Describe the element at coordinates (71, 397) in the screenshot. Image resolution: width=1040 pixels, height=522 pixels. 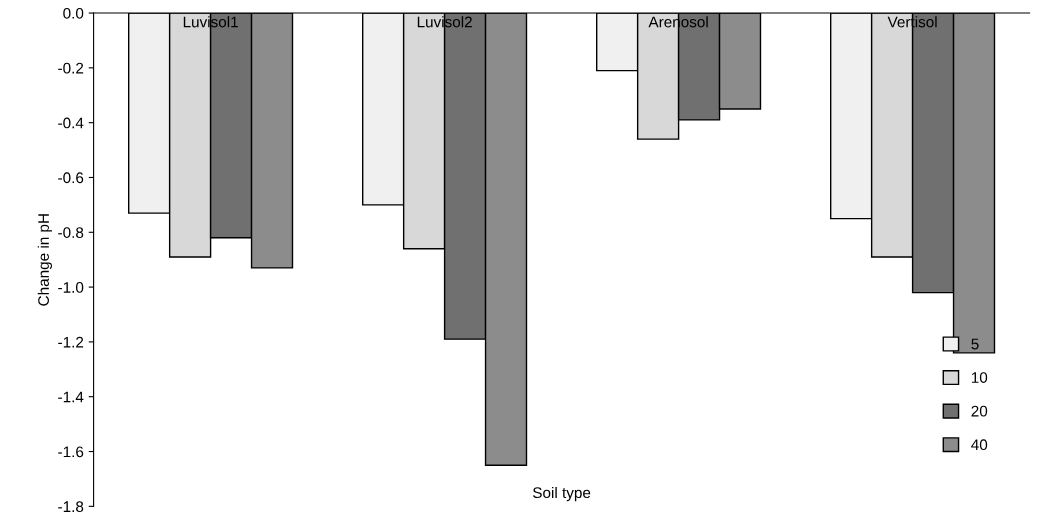
I see `y-tick-label: -1.4` at that location.